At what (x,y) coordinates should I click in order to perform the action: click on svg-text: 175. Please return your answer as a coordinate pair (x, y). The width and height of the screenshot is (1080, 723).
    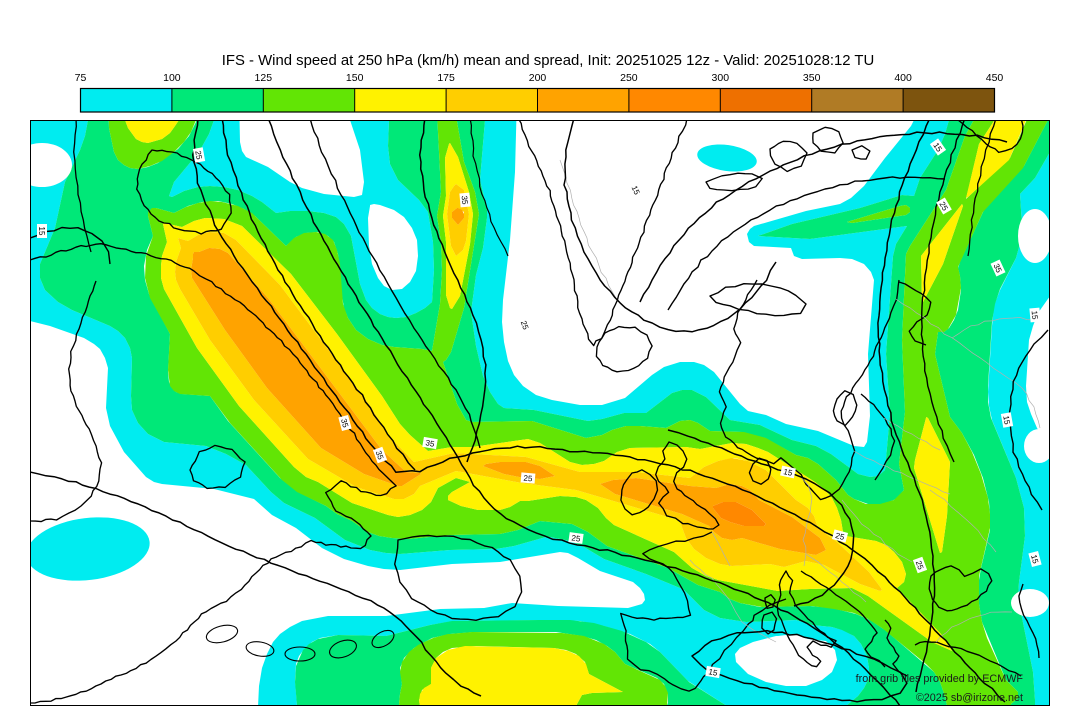
    Looking at the image, I should click on (446, 78).